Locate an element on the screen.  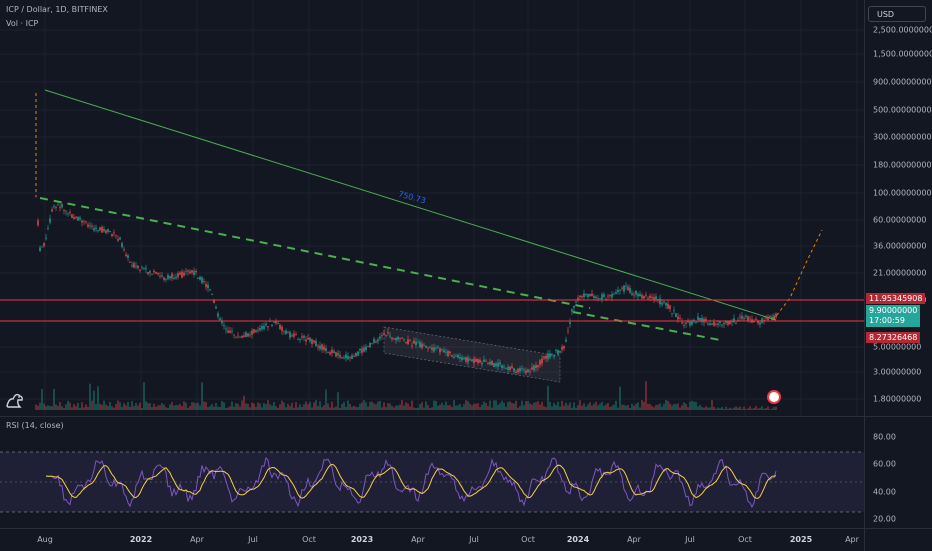
us-flag-icon is located at coordinates (774, 397).